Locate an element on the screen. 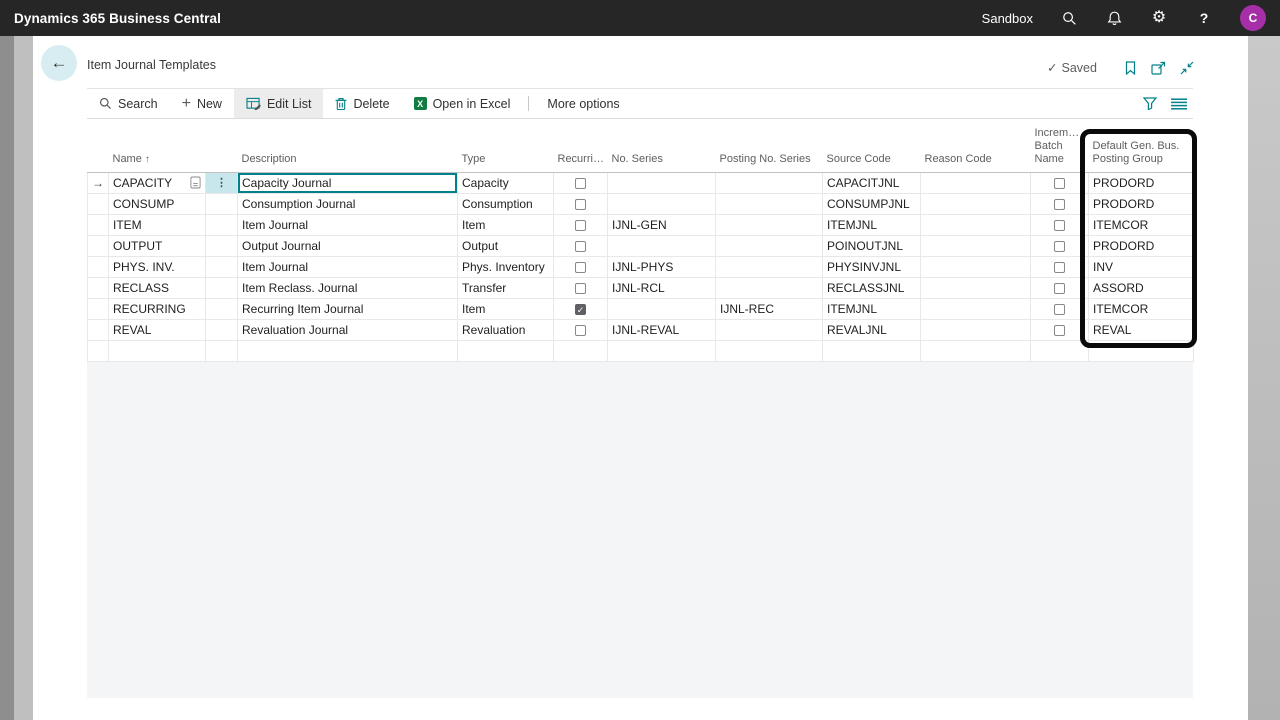 Image resolution: width=1280 pixels, height=720 pixels. cell-description: Recurring Item Journal is located at coordinates (347, 309).